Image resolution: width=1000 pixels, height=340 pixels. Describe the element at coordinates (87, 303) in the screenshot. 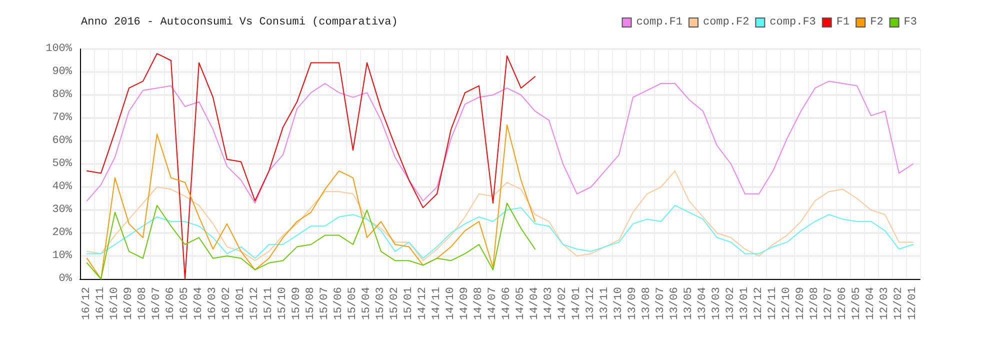

I see `x-tick-label: 16/12` at that location.